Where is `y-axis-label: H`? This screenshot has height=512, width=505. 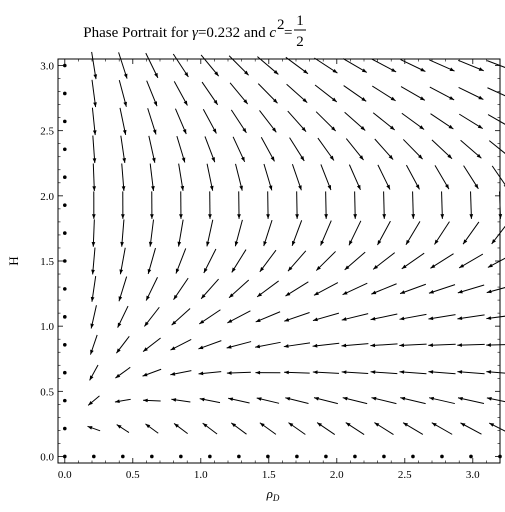 y-axis-label: H is located at coordinates (13, 260).